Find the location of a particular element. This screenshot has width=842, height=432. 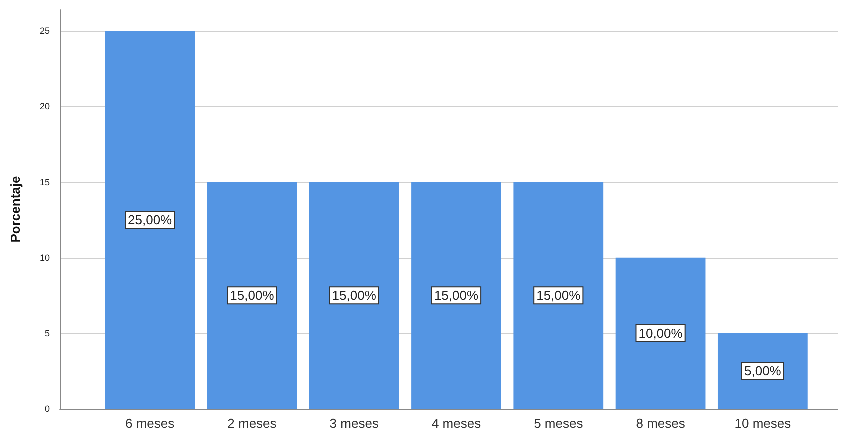

y-tick-label: 25 is located at coordinates (45, 31).